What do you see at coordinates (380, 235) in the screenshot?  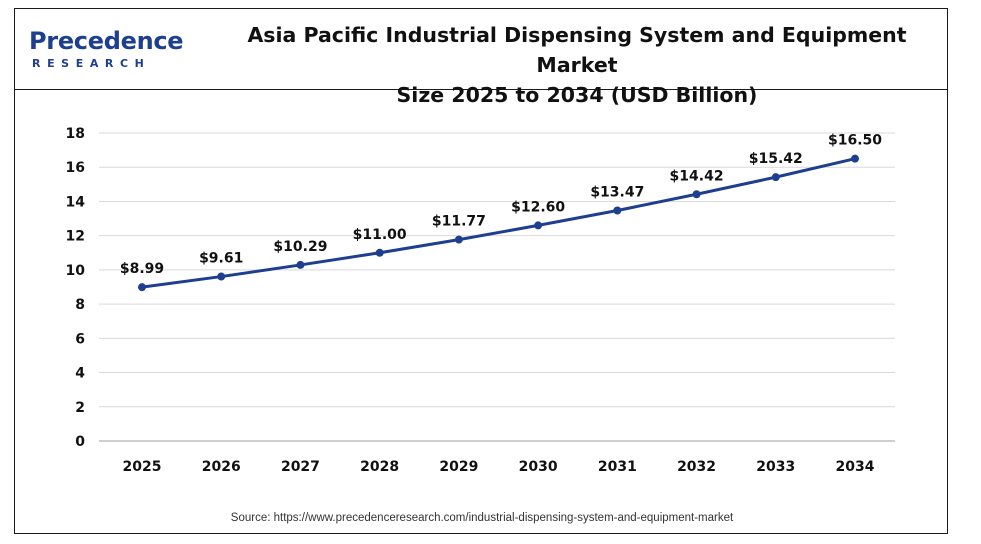 I see `data-label-2028: $11.00` at bounding box center [380, 235].